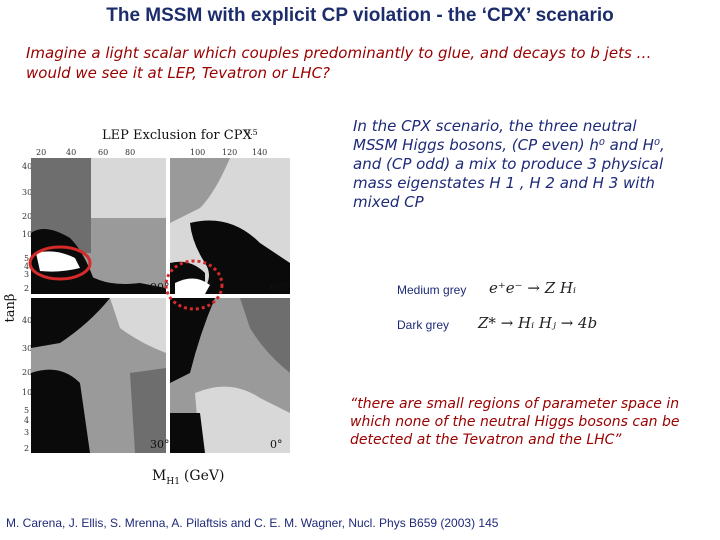  I want to click on cpx-line: mass eigenstates H 1 , H 2 and H 3 with, so click(504, 183).